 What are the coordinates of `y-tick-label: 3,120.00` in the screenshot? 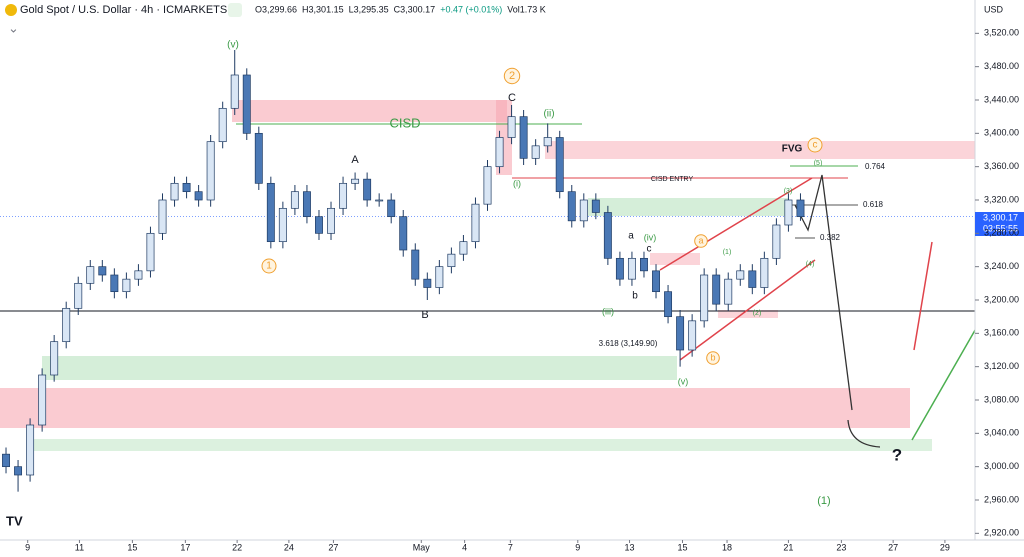 It's located at (1001, 366).